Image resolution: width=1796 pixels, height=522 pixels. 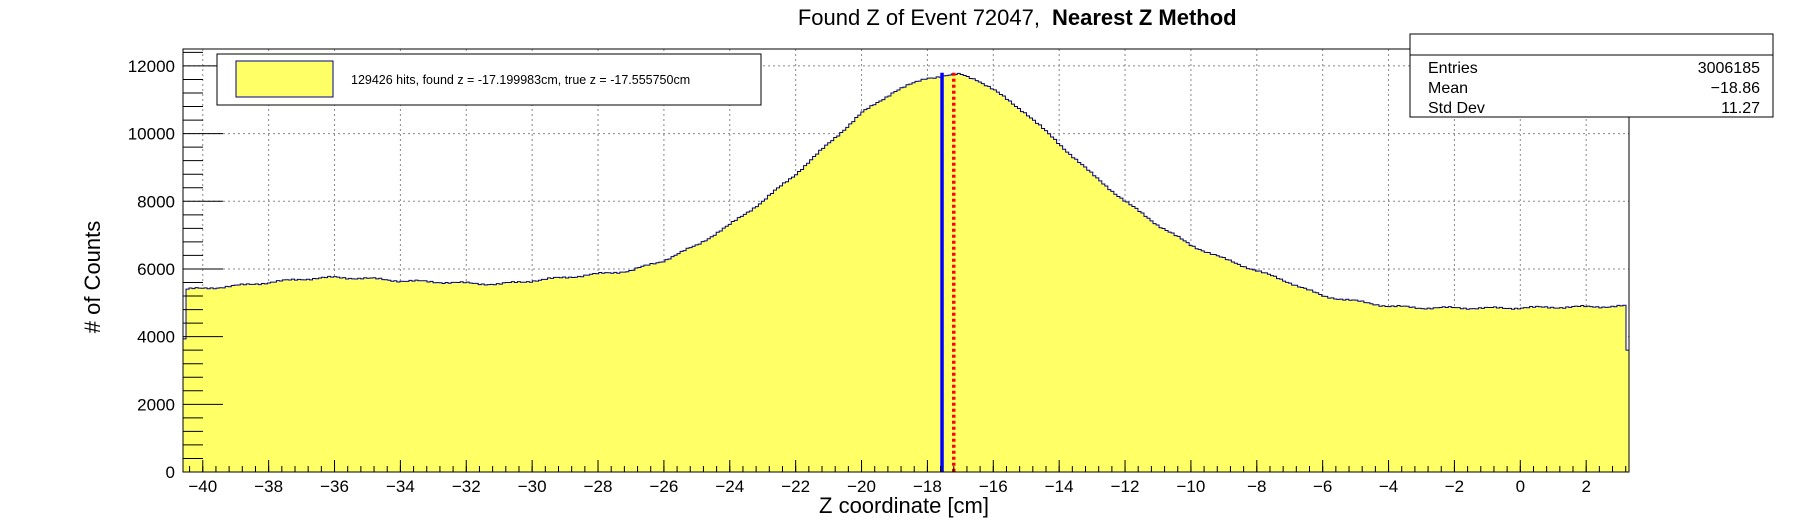 What do you see at coordinates (663, 486) in the screenshot?
I see `x-tick-label: −26` at bounding box center [663, 486].